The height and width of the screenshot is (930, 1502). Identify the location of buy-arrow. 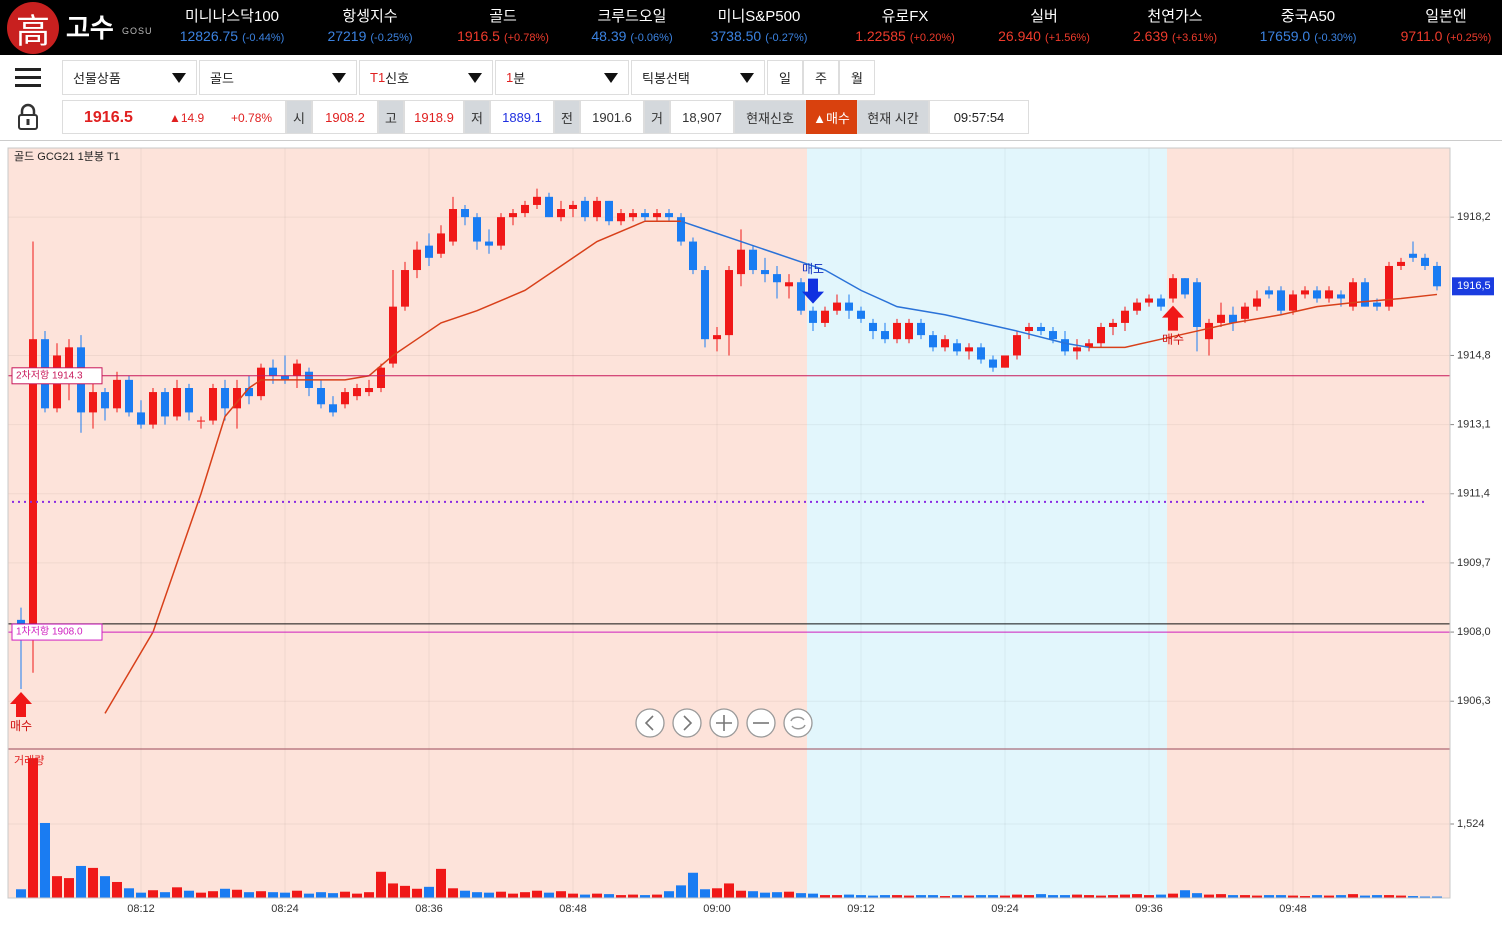
(21, 705).